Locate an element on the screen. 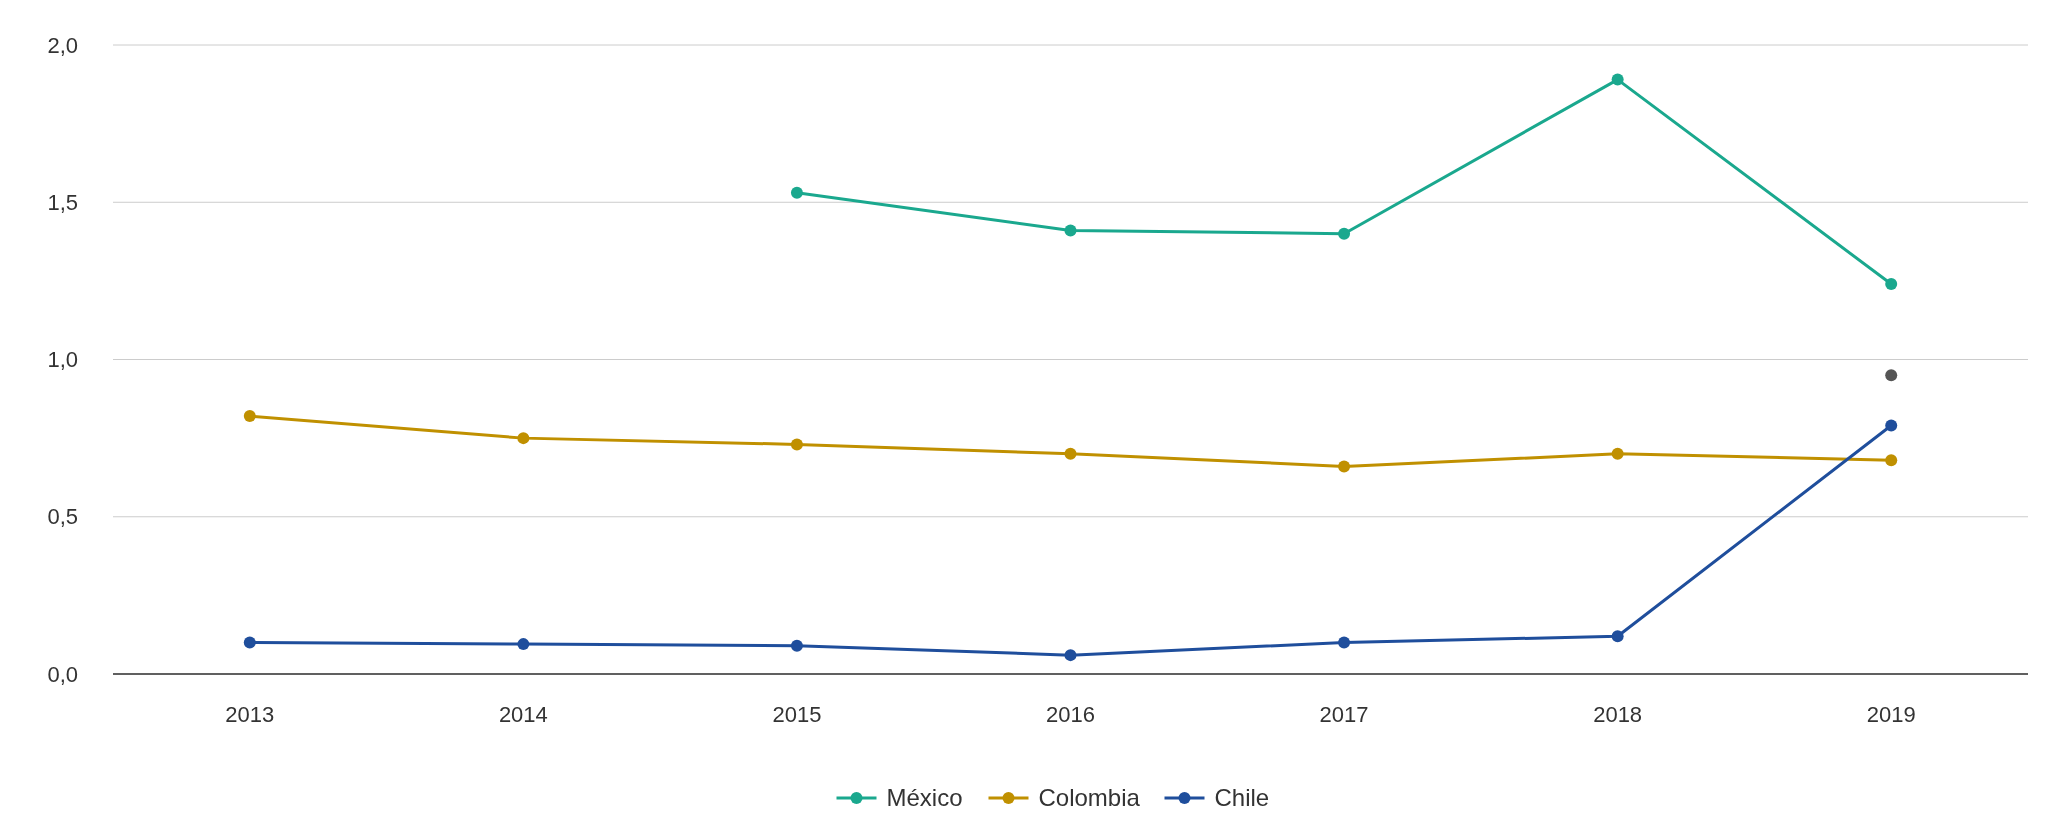  x-tick-label: 2015 is located at coordinates (797, 714).